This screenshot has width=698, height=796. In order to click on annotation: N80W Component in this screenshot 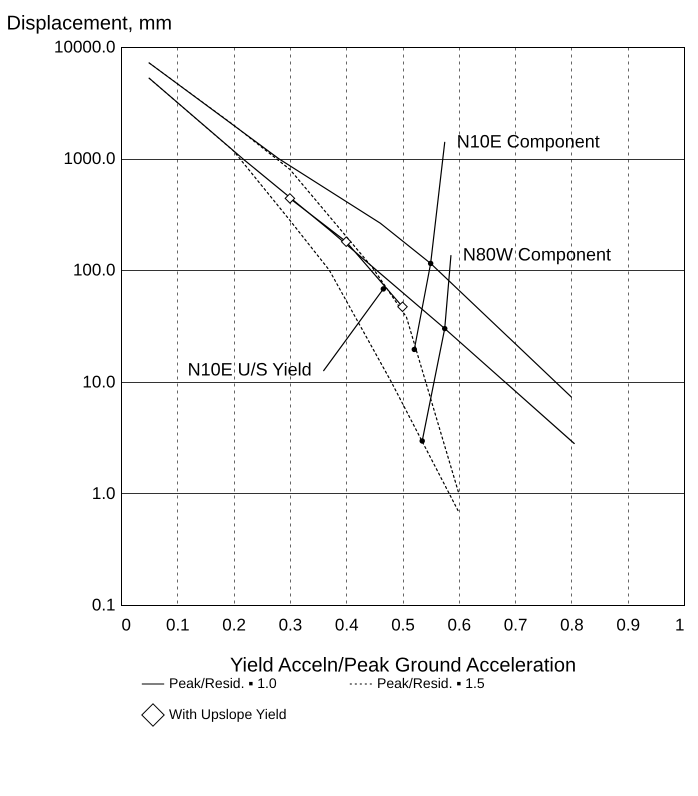, I will do `click(536, 254)`.